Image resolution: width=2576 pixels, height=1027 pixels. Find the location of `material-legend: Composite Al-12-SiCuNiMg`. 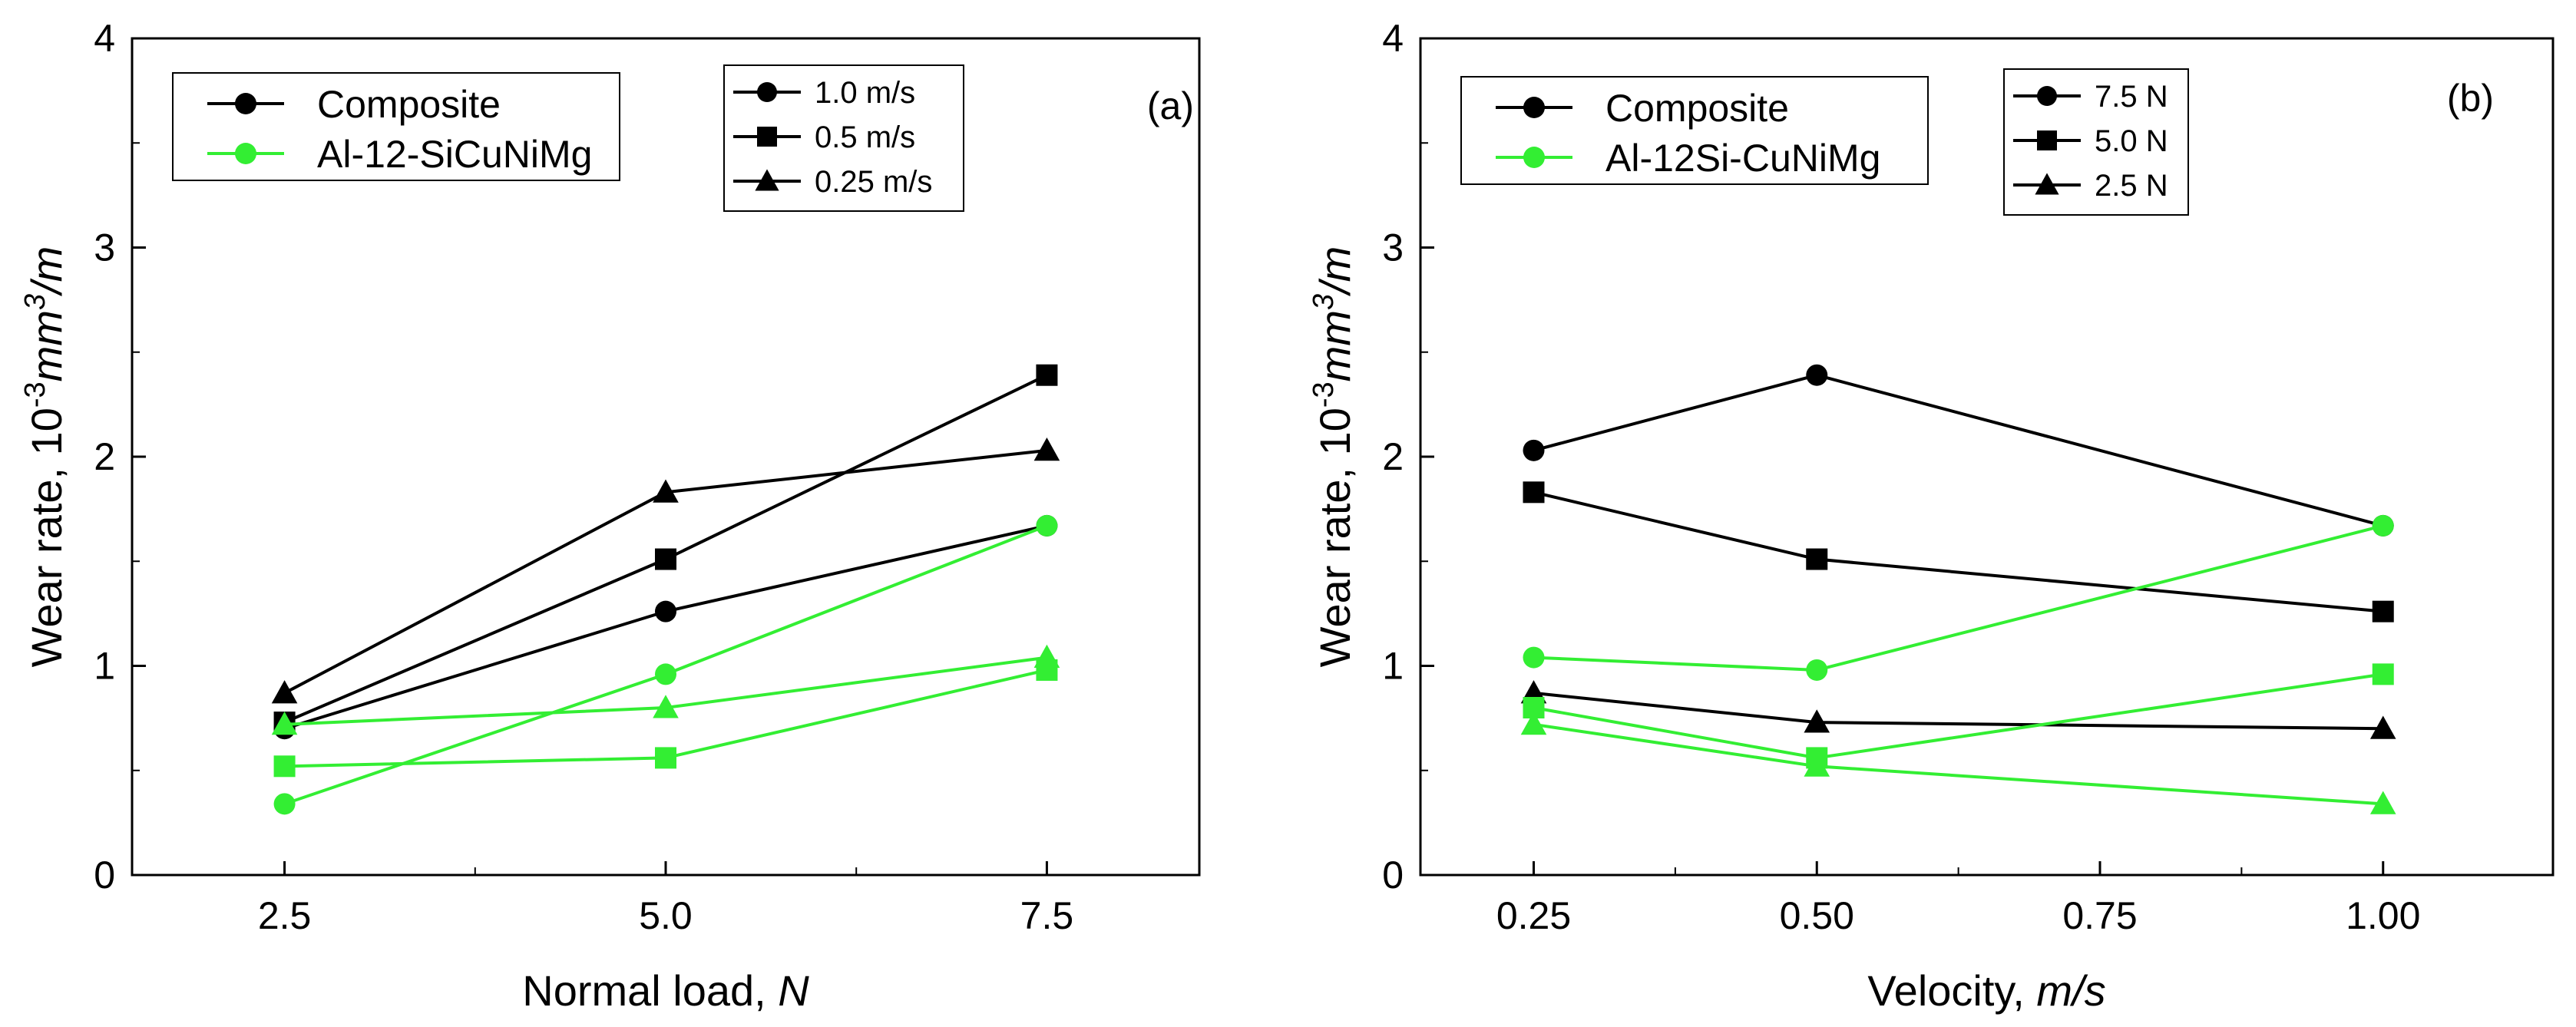

material-legend: Composite Al-12-SiCuNiMg is located at coordinates (396, 127).